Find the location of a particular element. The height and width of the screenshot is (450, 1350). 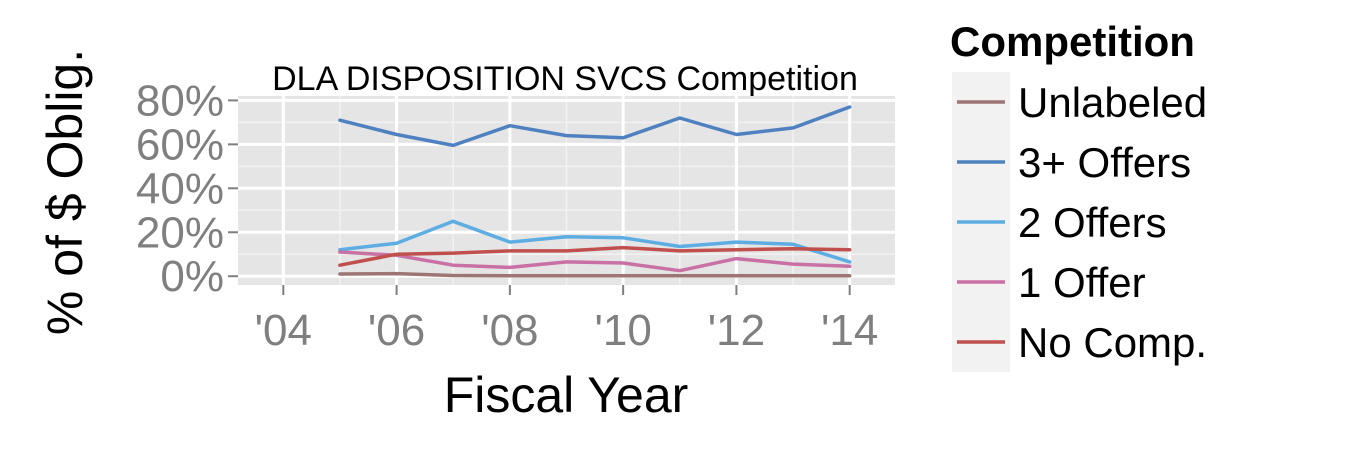

series-line-no-comp is located at coordinates (595, 256).